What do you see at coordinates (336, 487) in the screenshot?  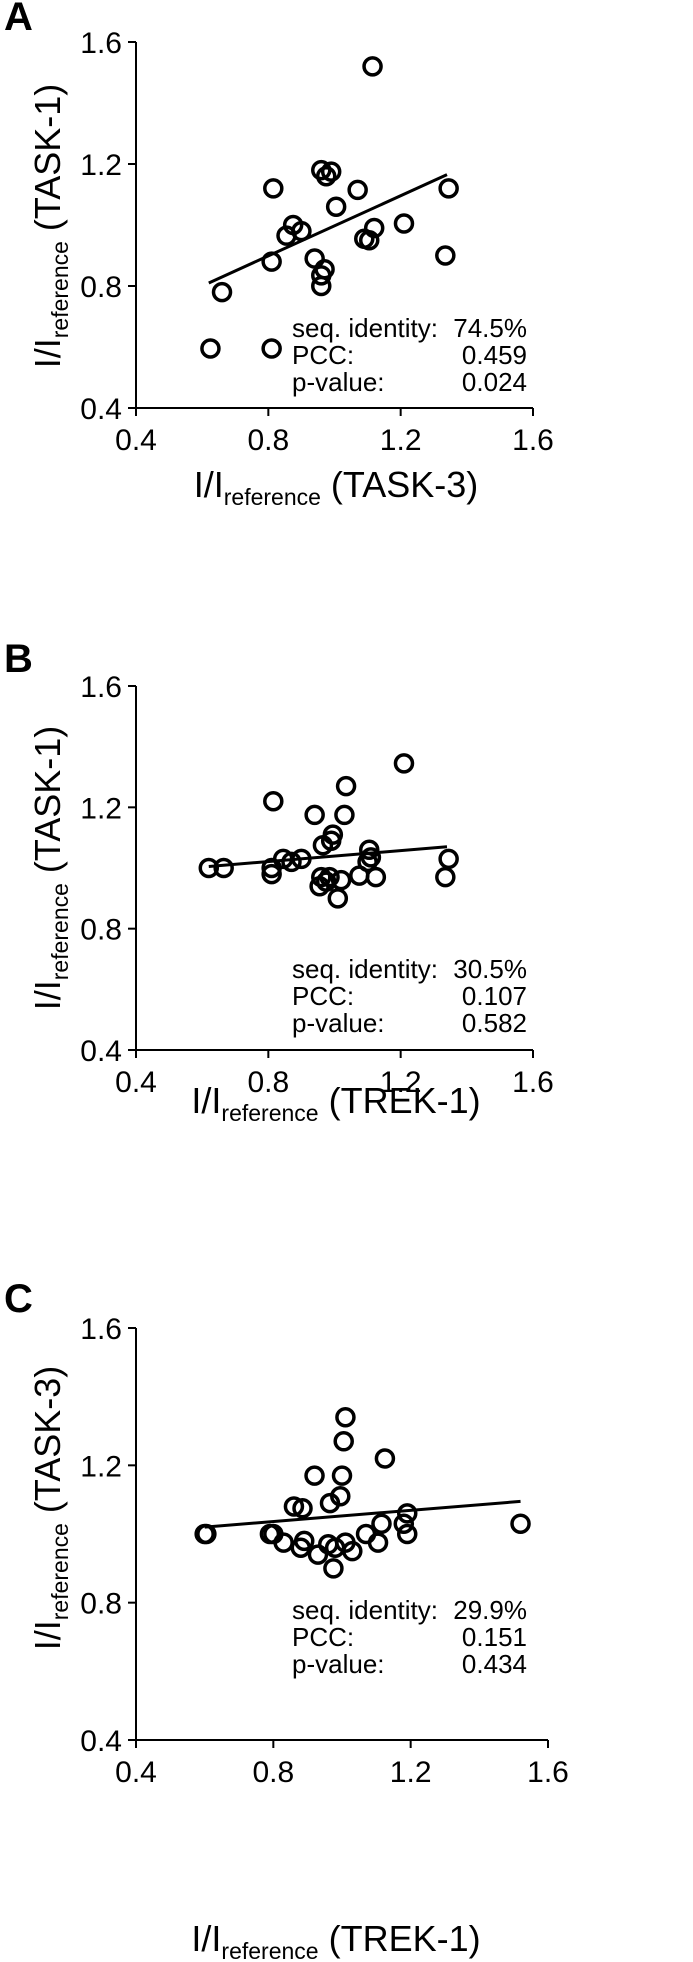 I see `x-axis-title: I/Ireference (TASK-3)` at bounding box center [336, 487].